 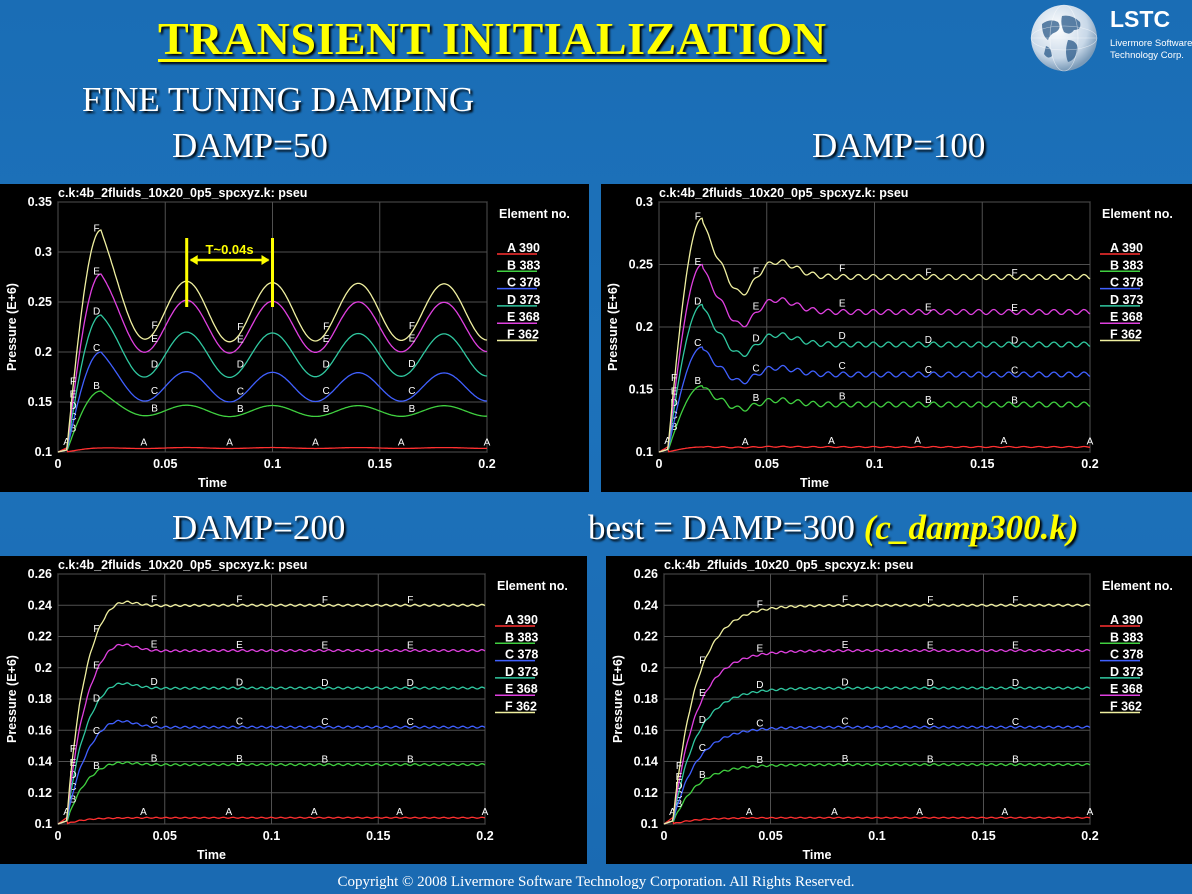 I want to click on damp-50-label: DAMP=50, so click(x=250, y=145).